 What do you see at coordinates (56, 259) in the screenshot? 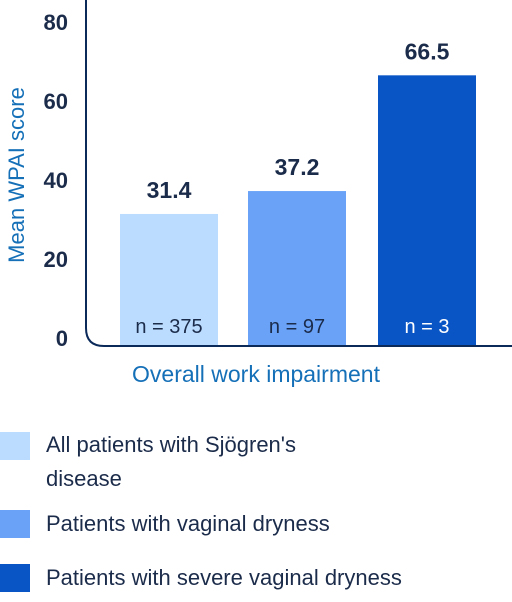
I see `y-tick-label: 20` at bounding box center [56, 259].